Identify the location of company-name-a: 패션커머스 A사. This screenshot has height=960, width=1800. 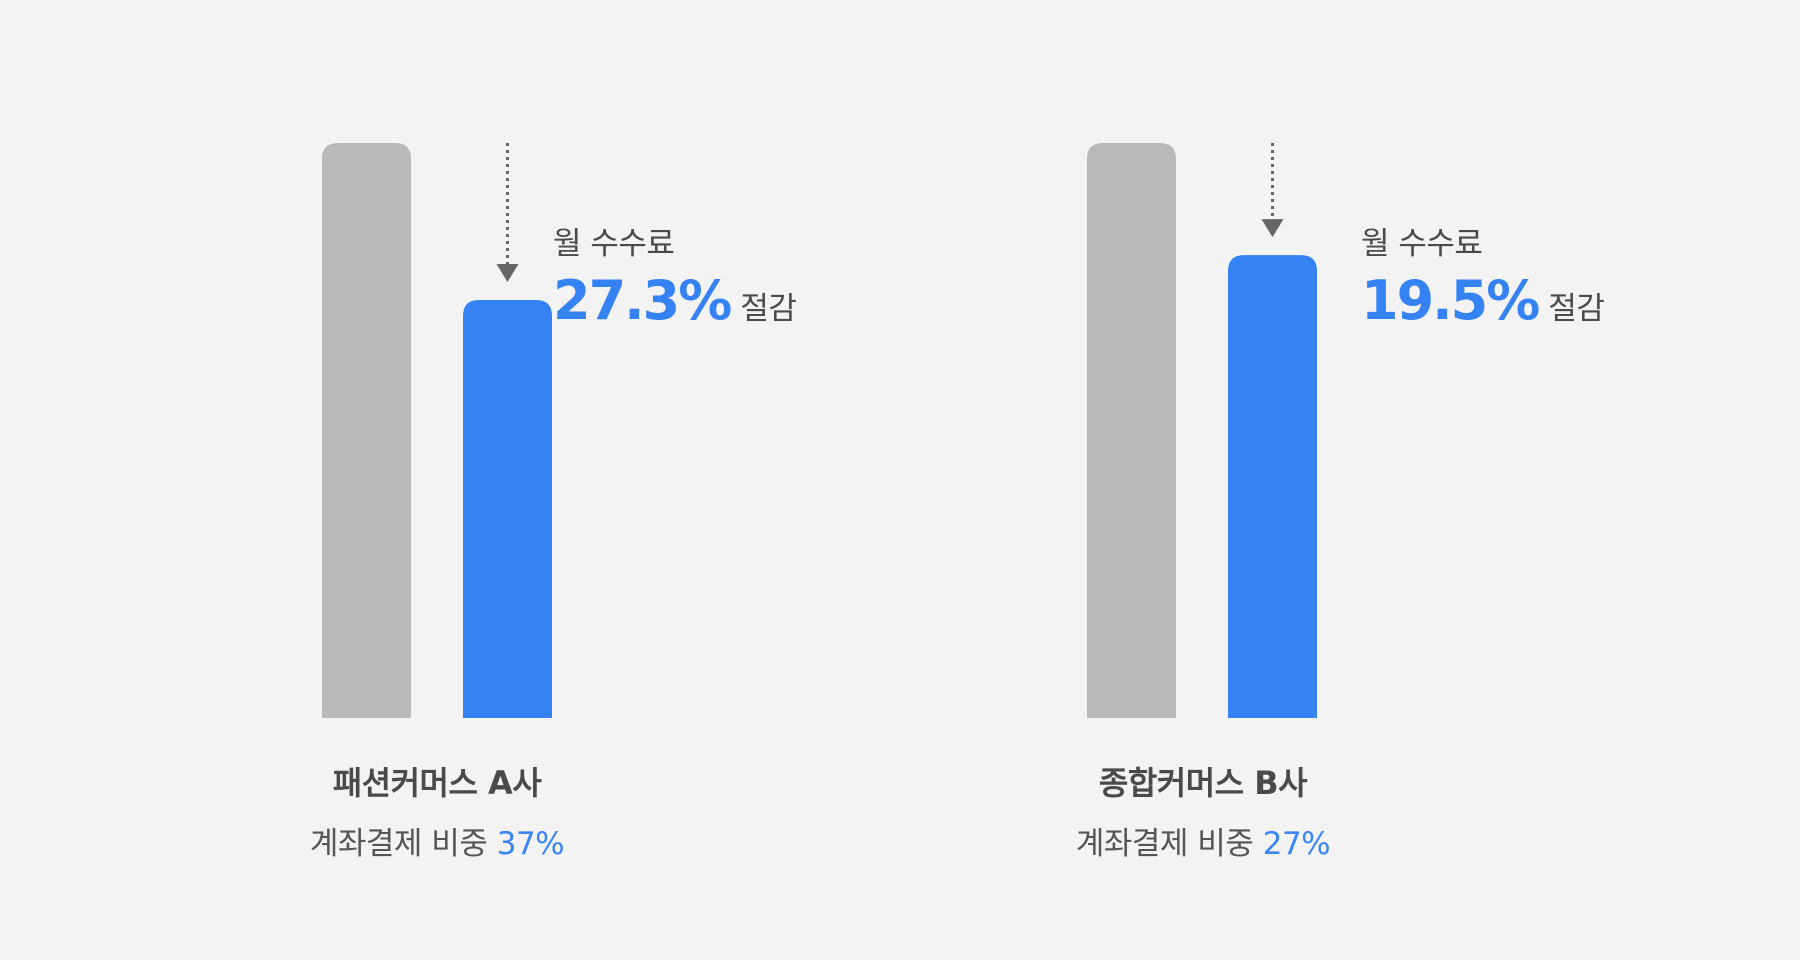
(437, 783).